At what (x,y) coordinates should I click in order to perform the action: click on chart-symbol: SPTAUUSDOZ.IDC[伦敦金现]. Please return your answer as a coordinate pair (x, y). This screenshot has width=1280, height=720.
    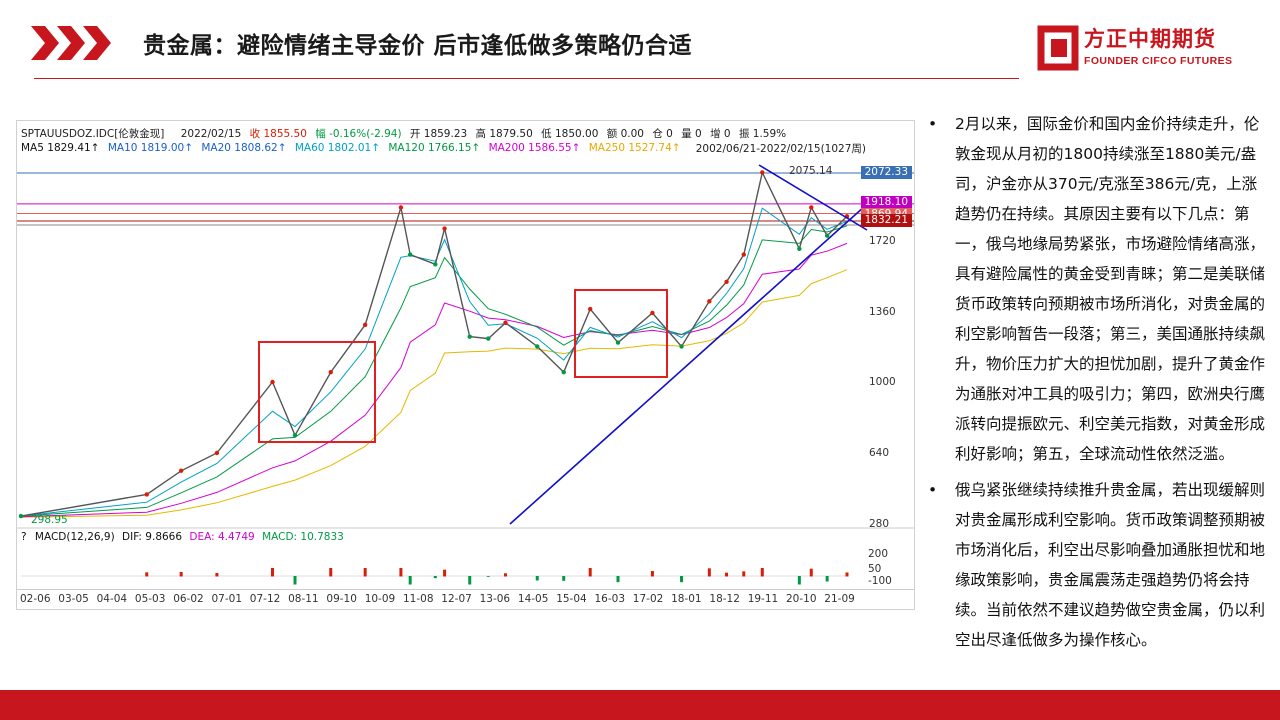
    Looking at the image, I should click on (93, 134).